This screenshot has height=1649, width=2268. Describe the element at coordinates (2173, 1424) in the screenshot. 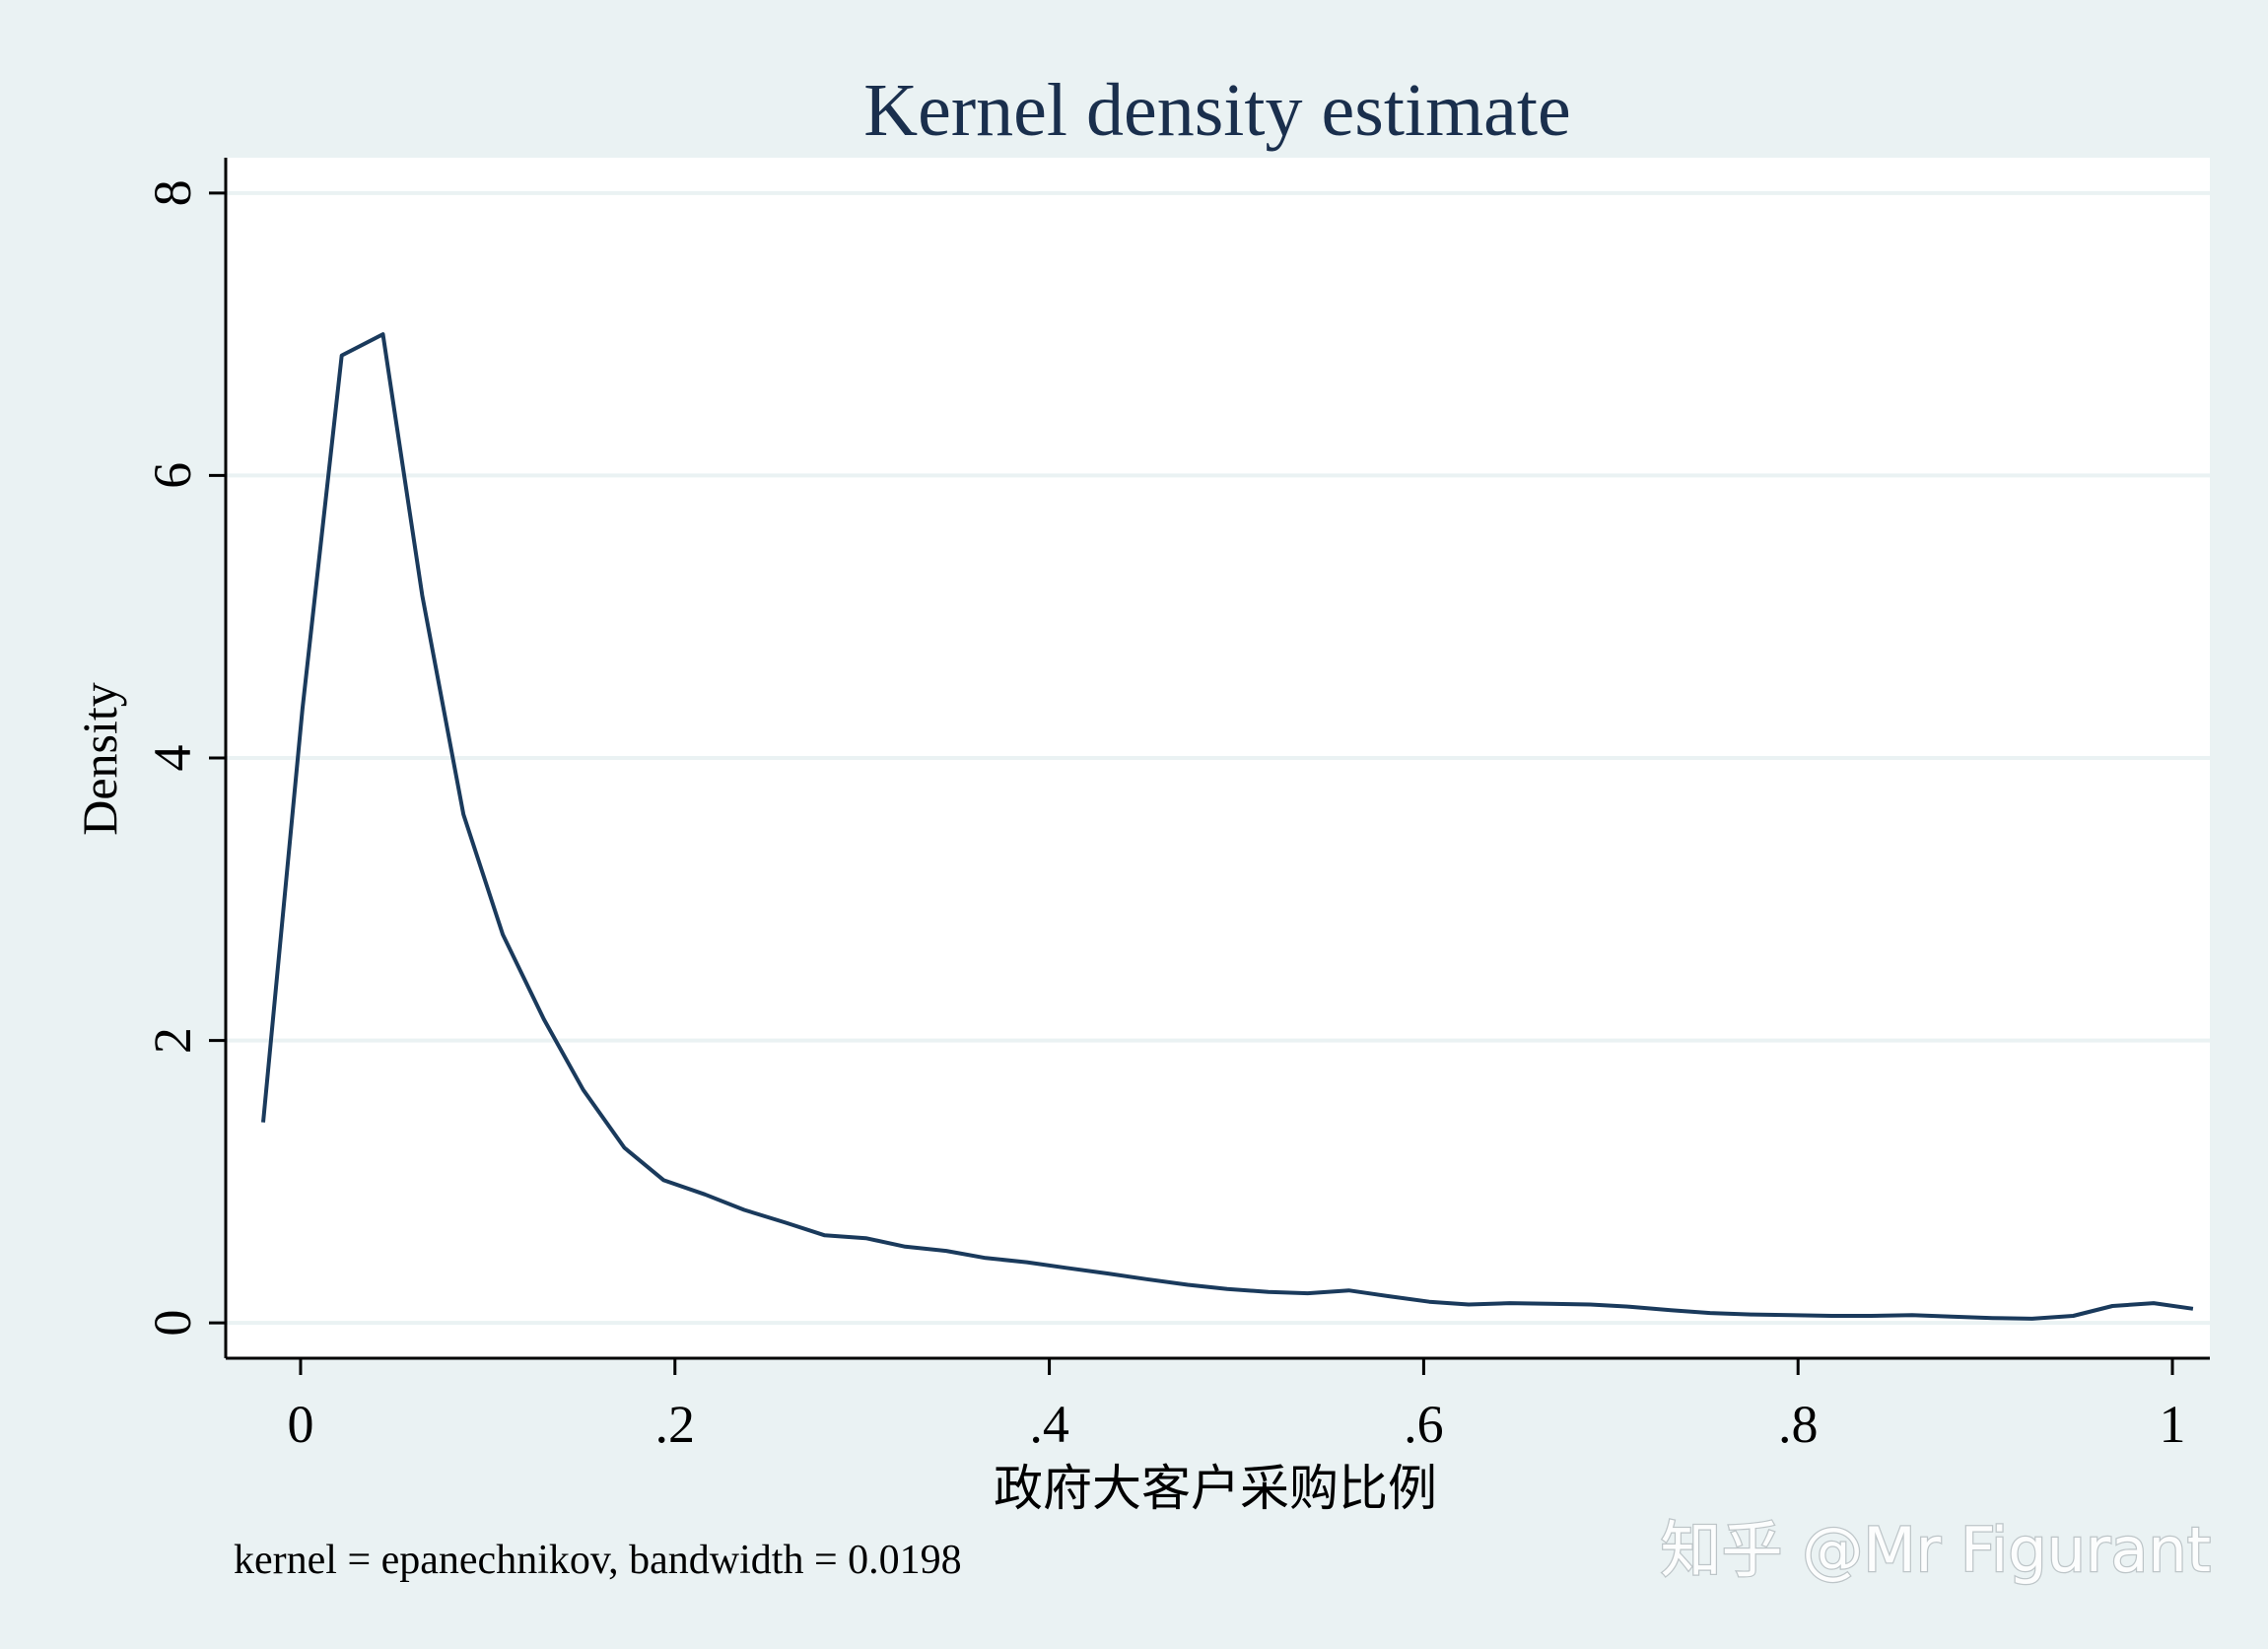

I see `x-tick-label: 1` at that location.